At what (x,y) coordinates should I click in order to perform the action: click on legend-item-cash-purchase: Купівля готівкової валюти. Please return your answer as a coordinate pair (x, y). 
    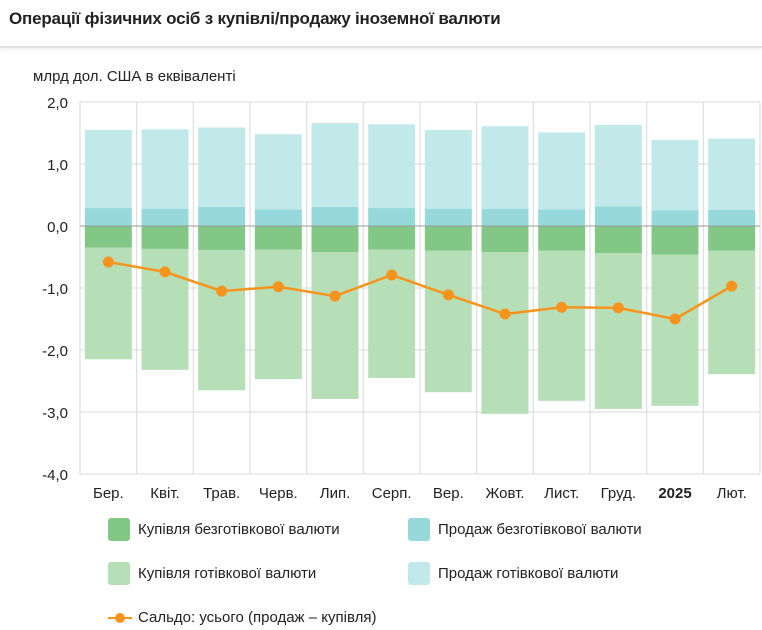
    Looking at the image, I should click on (212, 573).